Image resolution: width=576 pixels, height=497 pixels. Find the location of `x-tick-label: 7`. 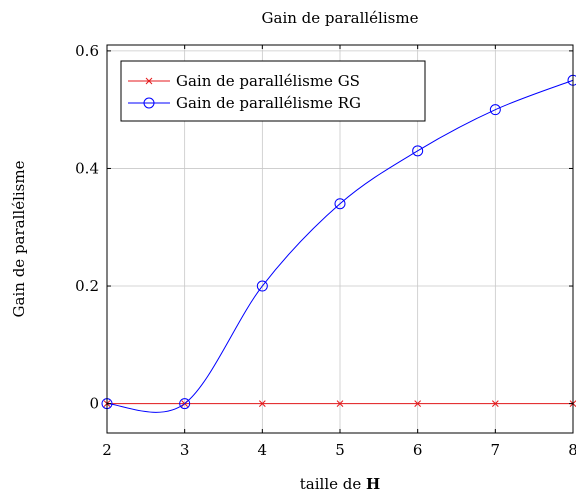

x-tick-label: 7 is located at coordinates (496, 450).